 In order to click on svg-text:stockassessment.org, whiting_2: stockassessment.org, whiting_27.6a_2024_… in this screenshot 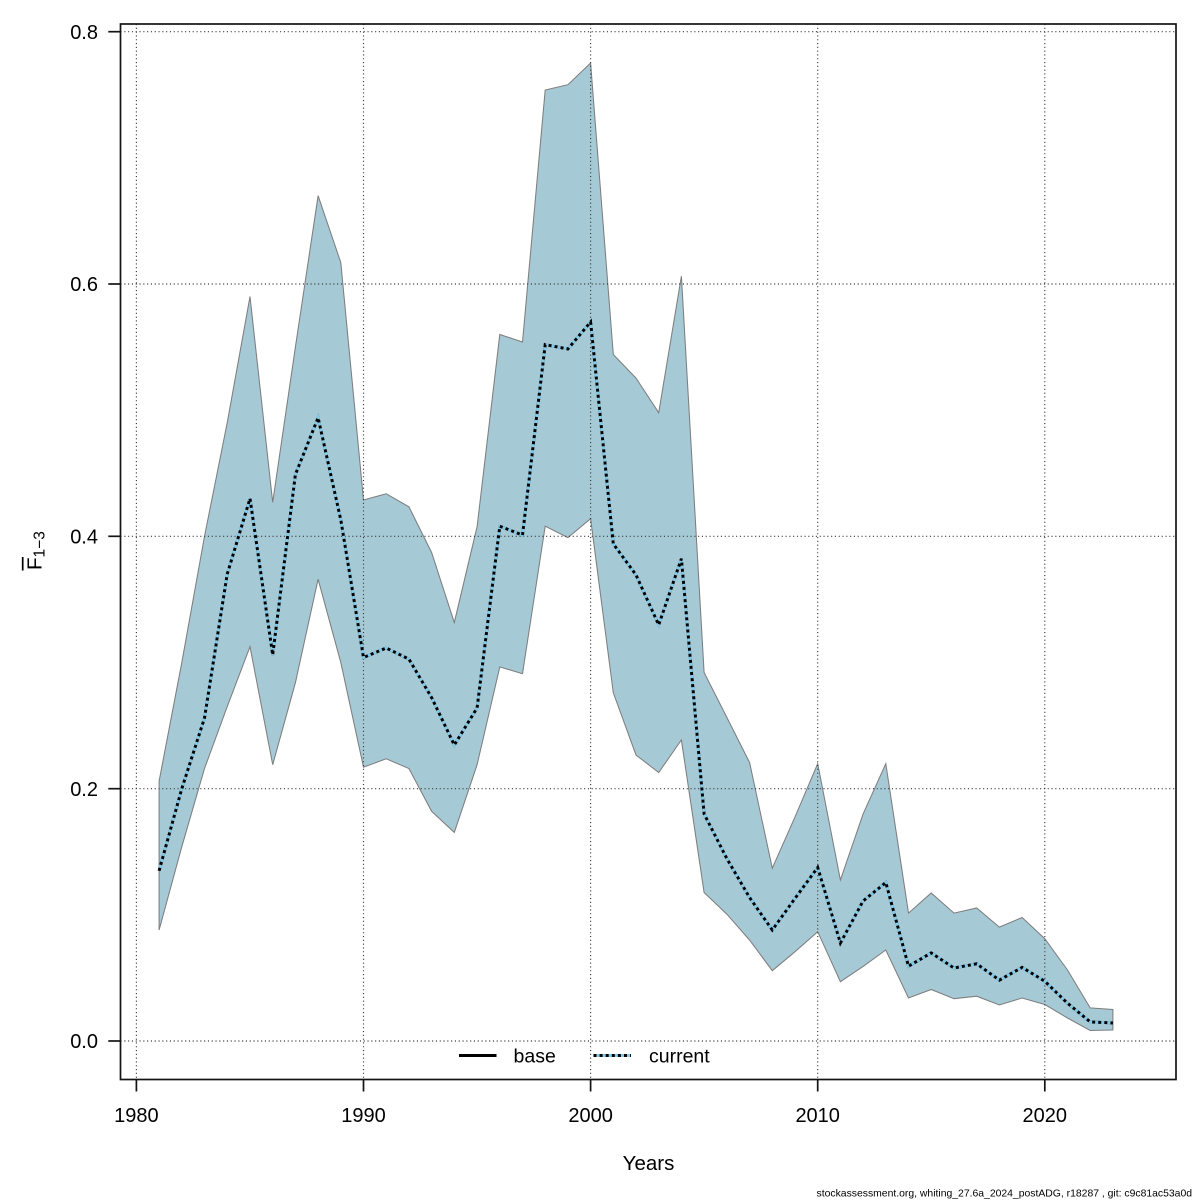, I will do `click(1005, 1194)`.